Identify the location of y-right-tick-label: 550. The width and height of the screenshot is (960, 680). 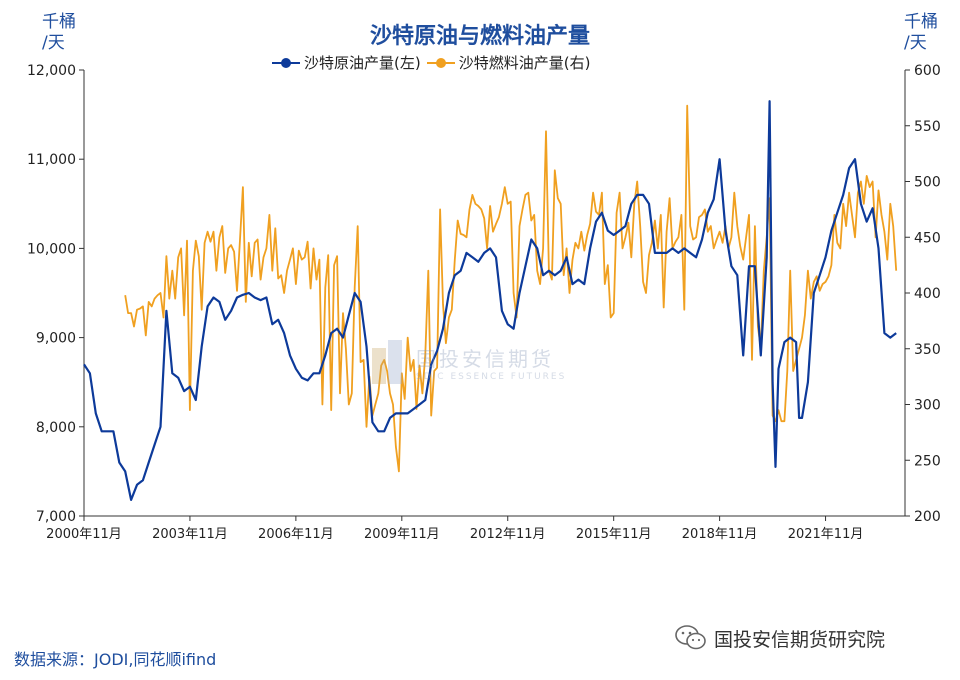
(927, 127).